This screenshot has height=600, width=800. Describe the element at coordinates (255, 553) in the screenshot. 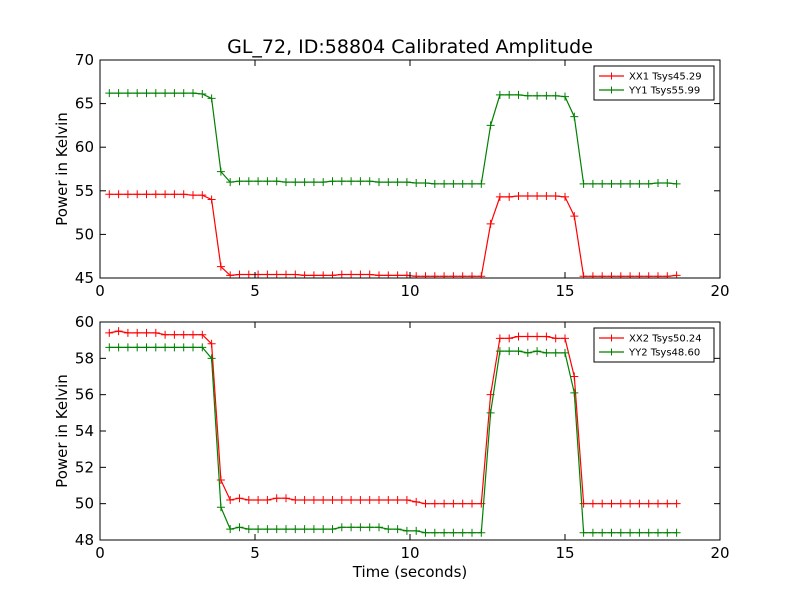

I see `x-tick-label: 5` at that location.